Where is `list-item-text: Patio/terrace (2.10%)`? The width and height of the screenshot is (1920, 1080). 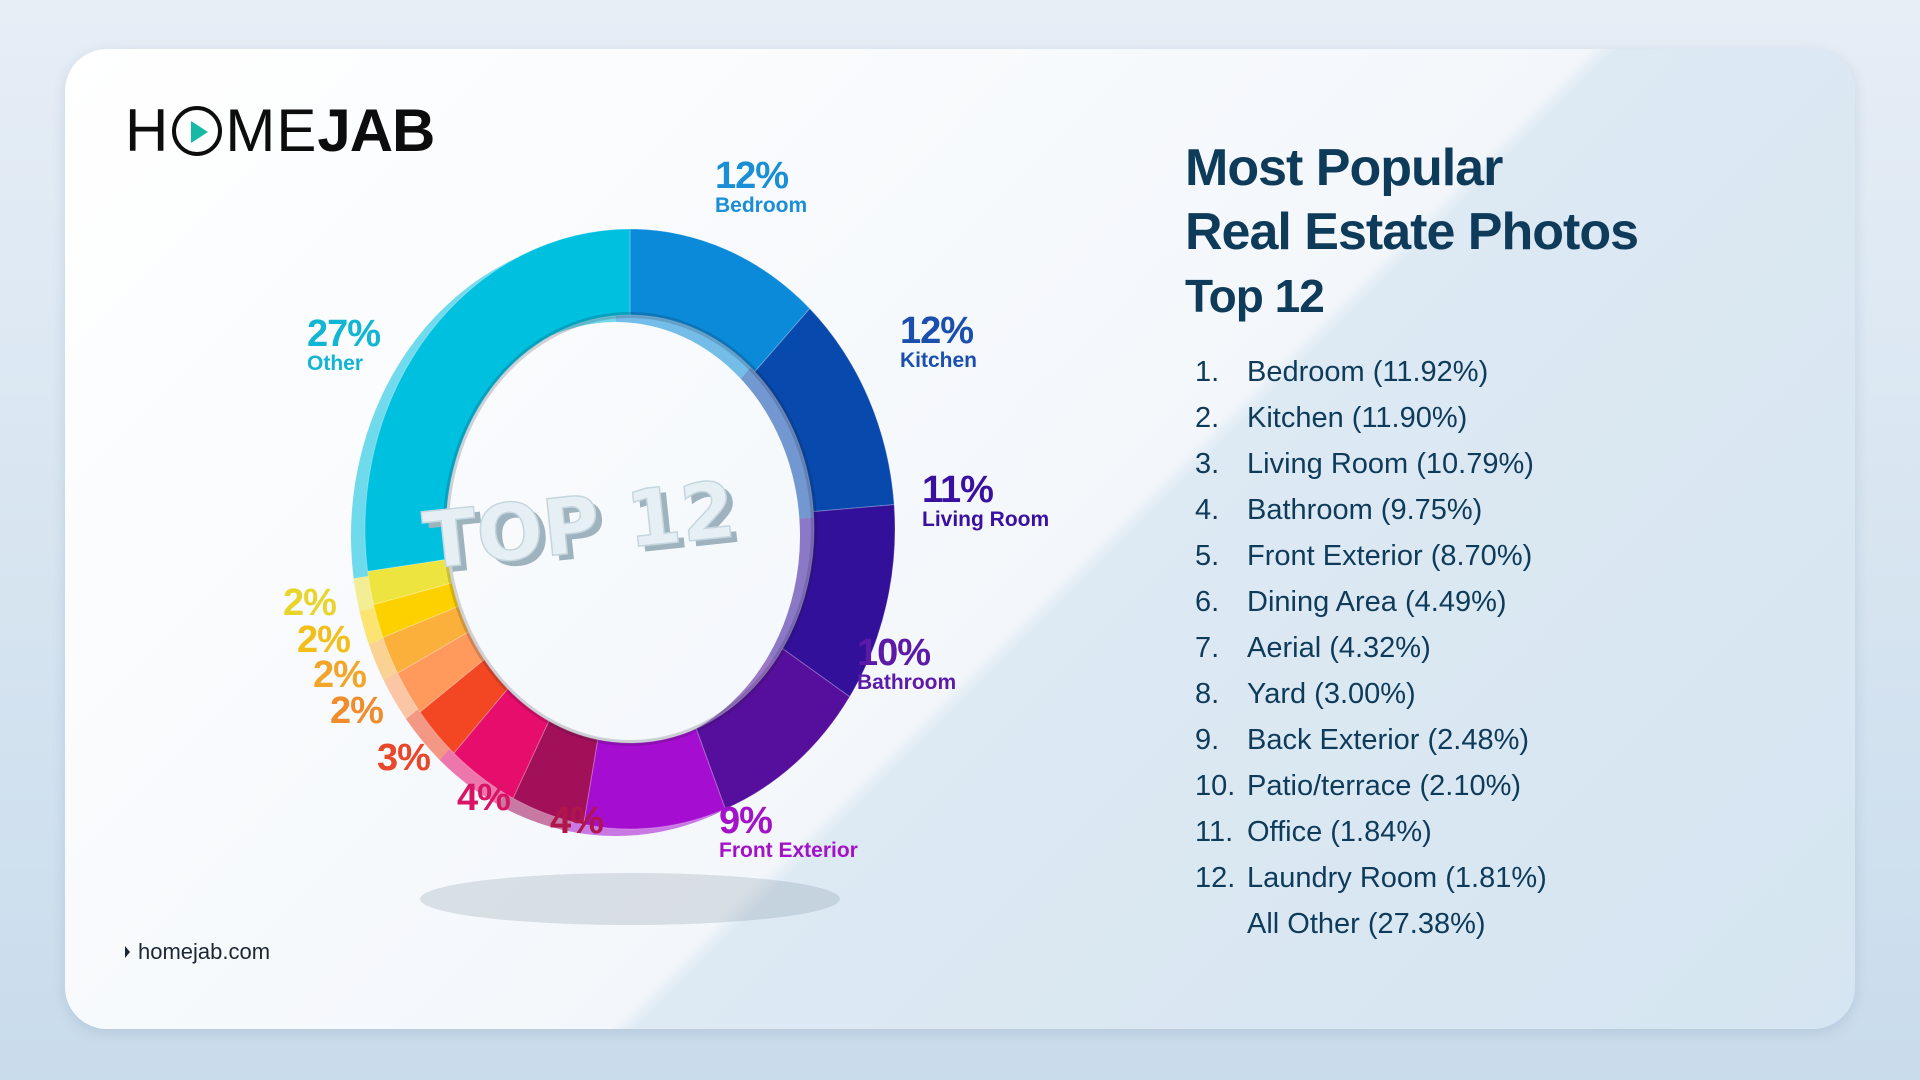 list-item-text: Patio/terrace (2.10%) is located at coordinates (1384, 785).